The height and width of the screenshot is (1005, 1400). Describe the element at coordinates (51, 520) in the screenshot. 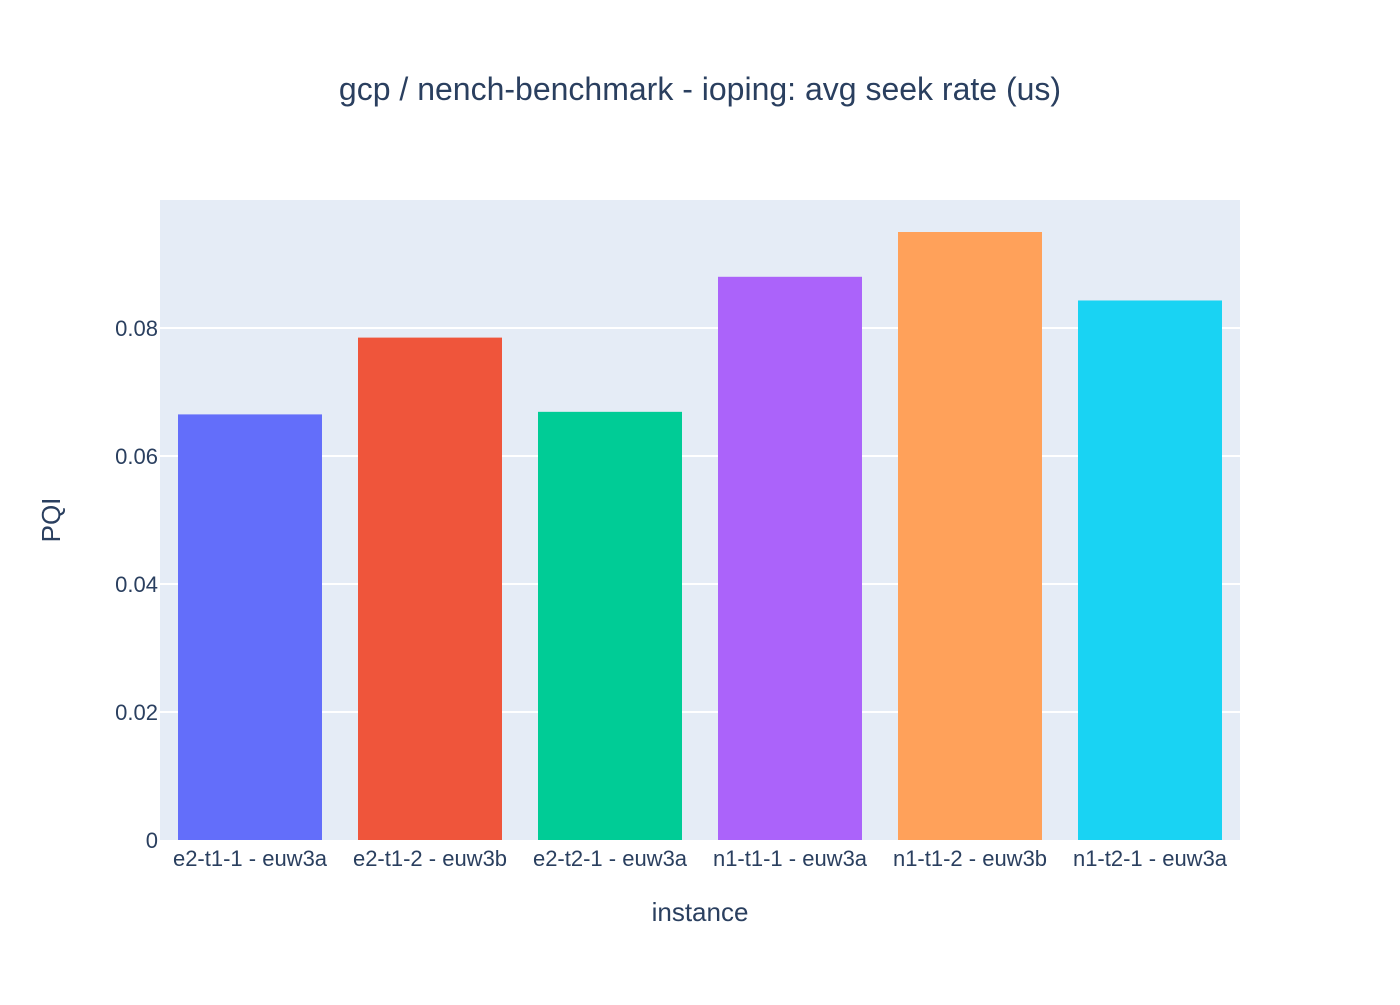

I see `y-axis-title: PQI` at that location.